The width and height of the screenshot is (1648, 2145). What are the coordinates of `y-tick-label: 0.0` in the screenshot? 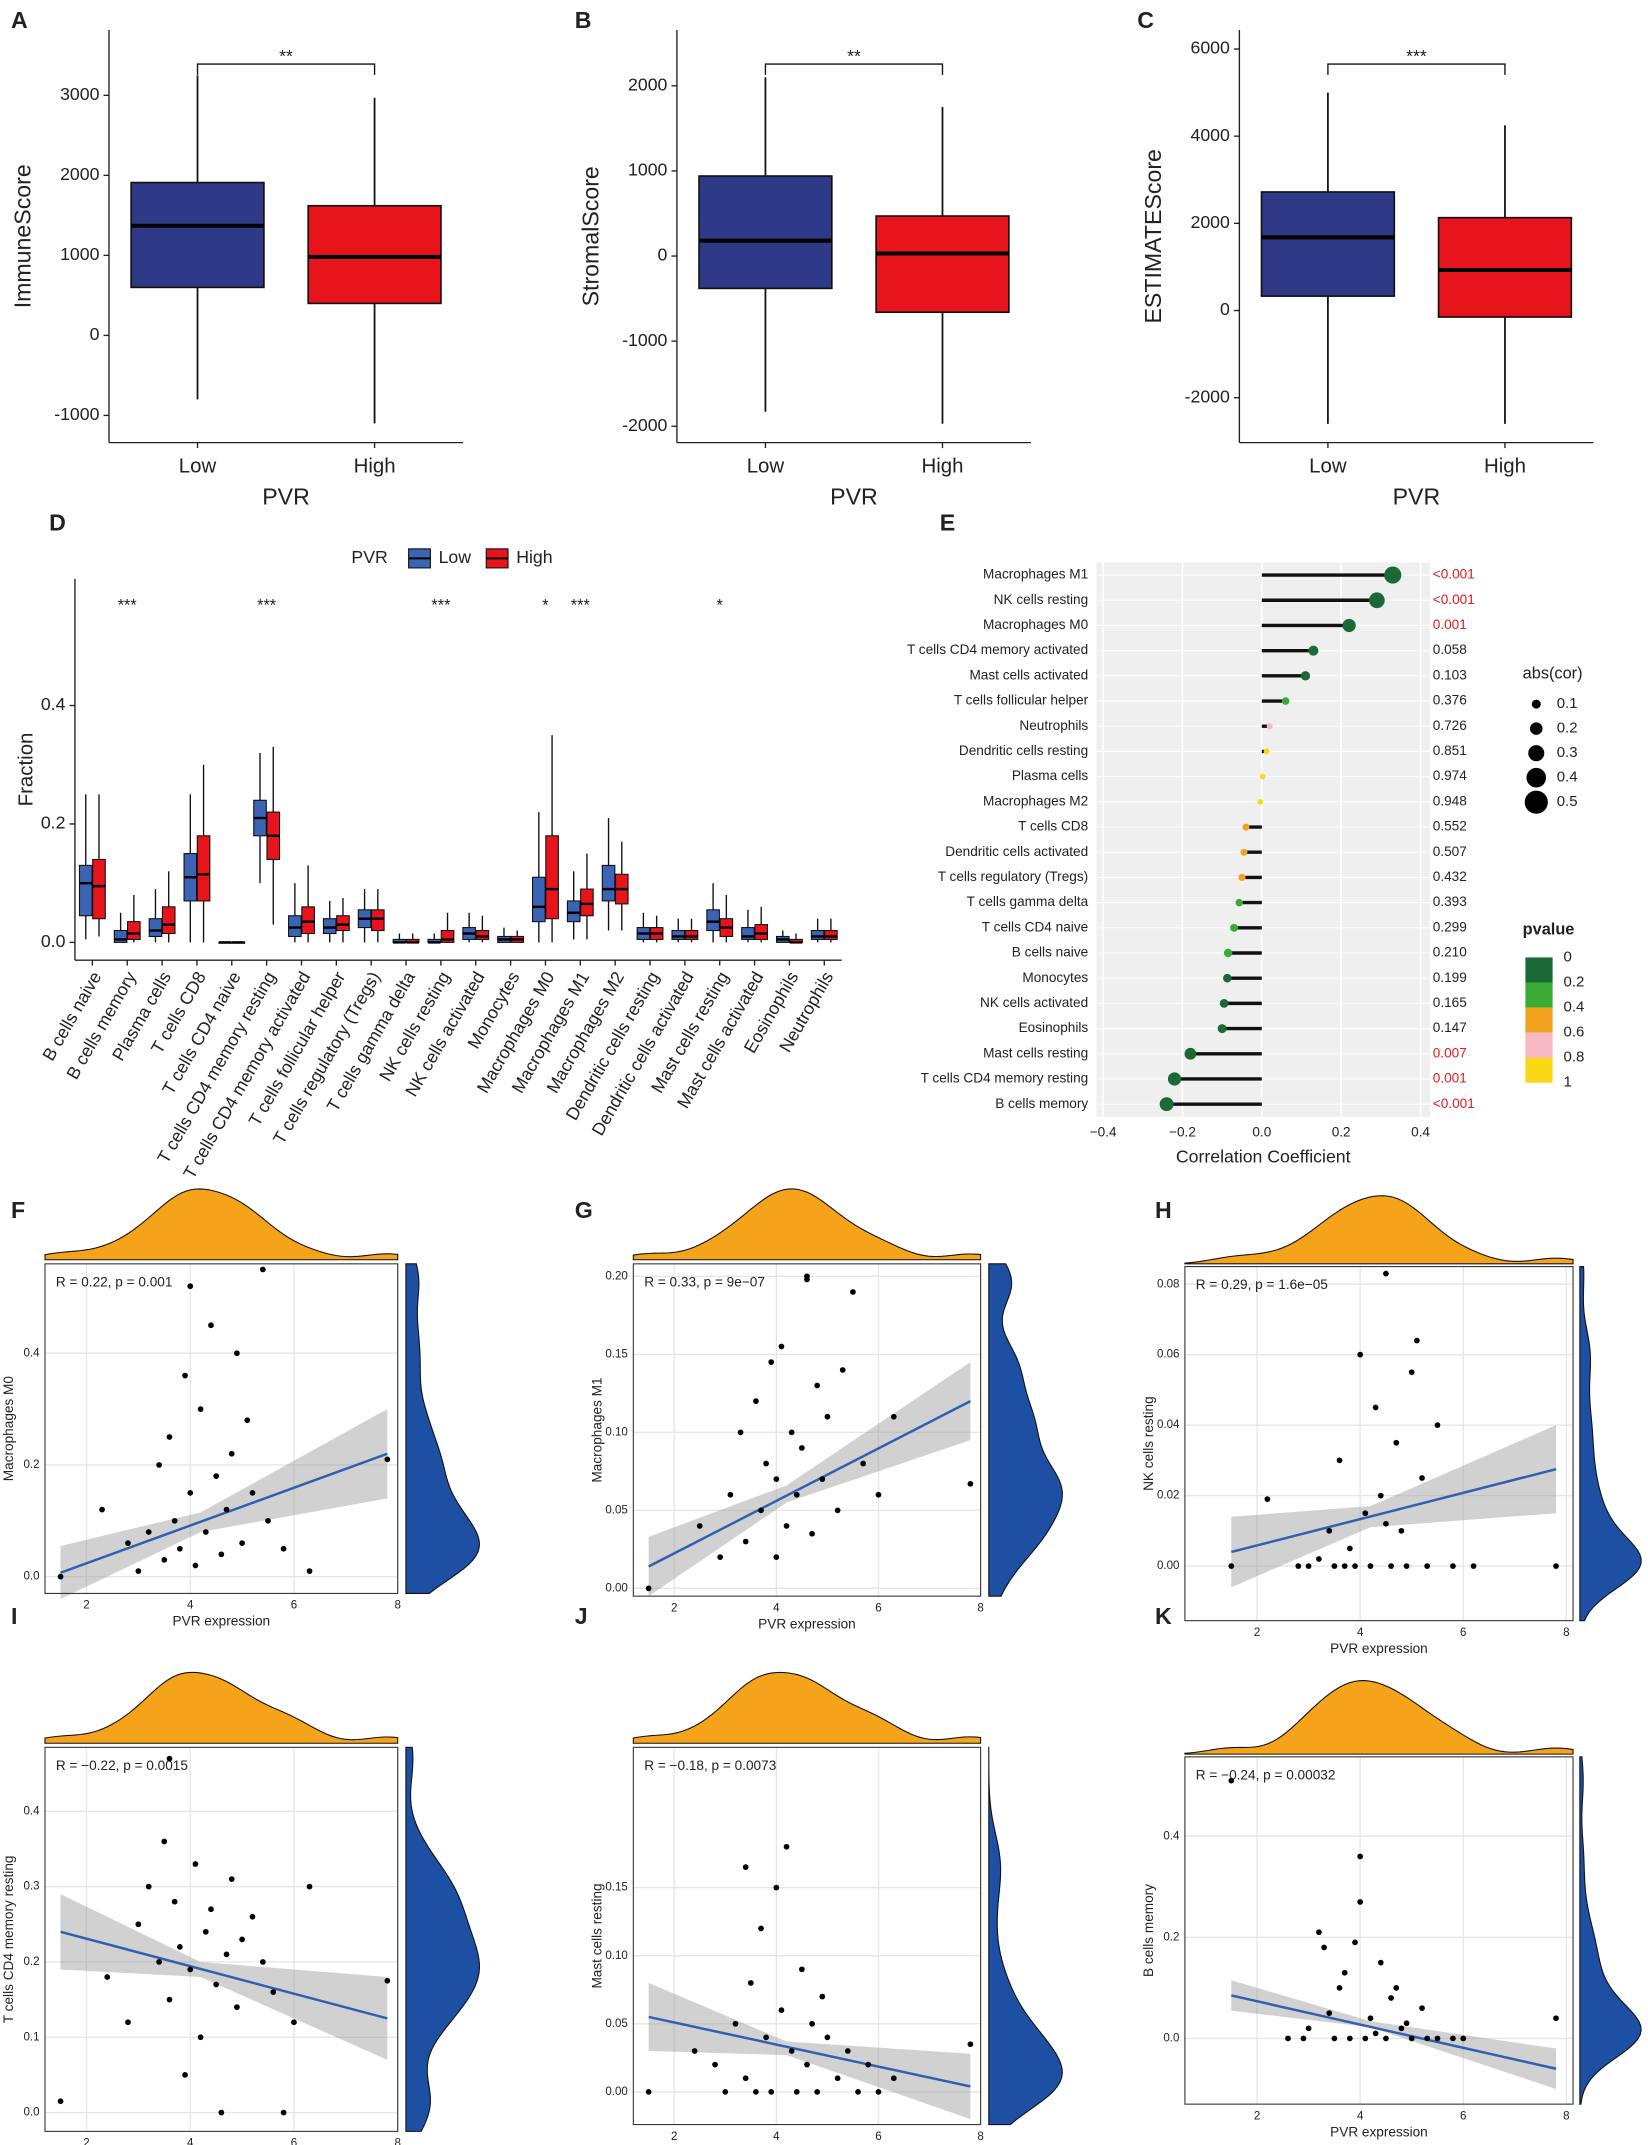 It's located at (31, 1577).